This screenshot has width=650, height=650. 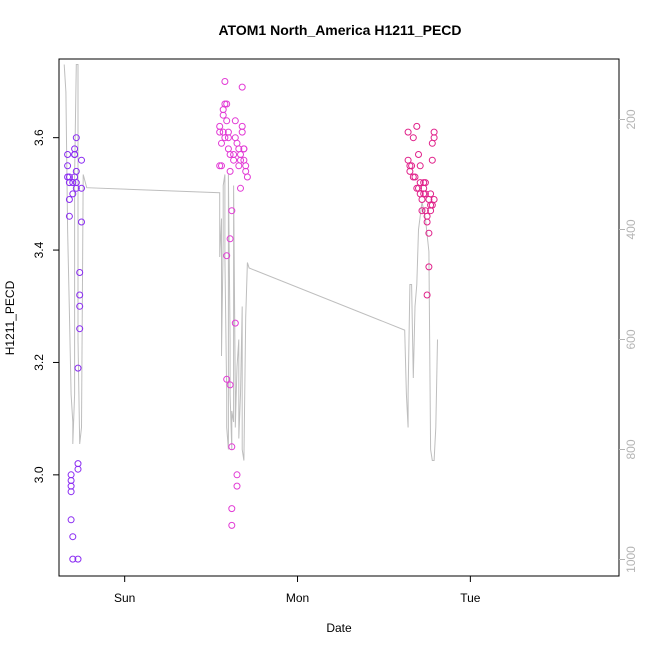 What do you see at coordinates (339, 628) in the screenshot?
I see `x-axis-label: Date` at bounding box center [339, 628].